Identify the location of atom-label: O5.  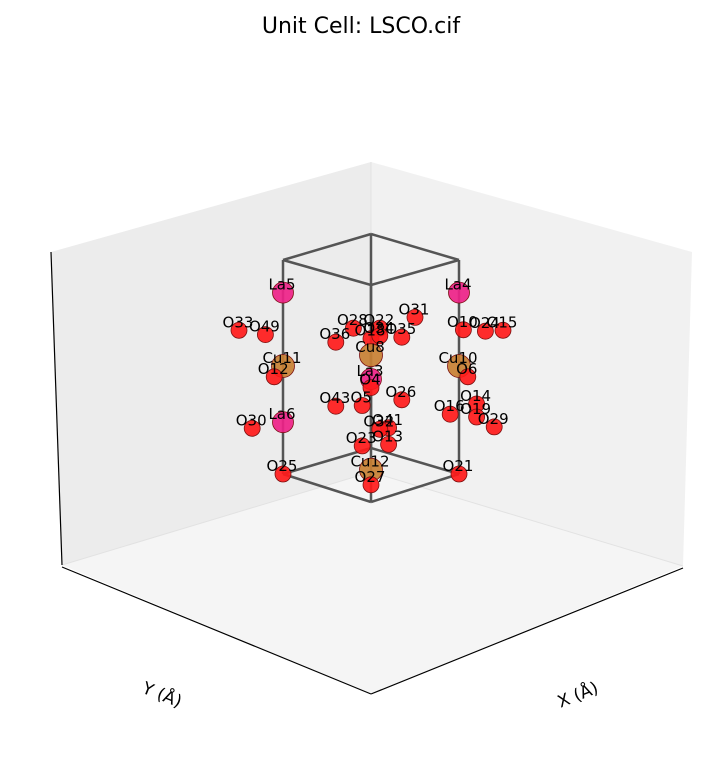
(361, 398).